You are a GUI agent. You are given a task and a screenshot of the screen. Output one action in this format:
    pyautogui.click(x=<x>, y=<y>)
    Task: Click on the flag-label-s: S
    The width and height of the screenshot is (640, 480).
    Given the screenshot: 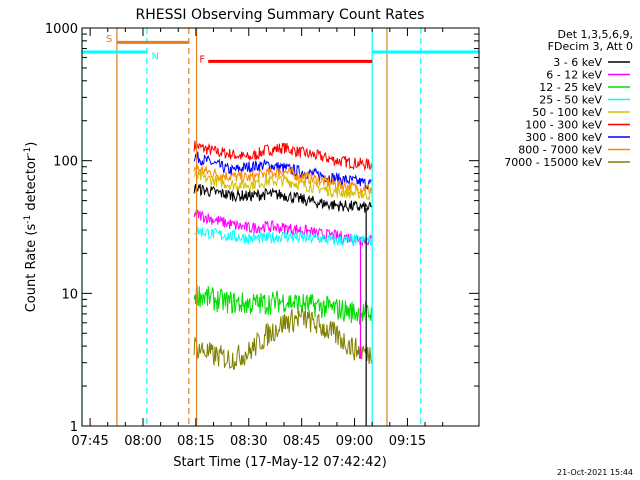 What is the action you would take?
    pyautogui.click(x=109, y=39)
    